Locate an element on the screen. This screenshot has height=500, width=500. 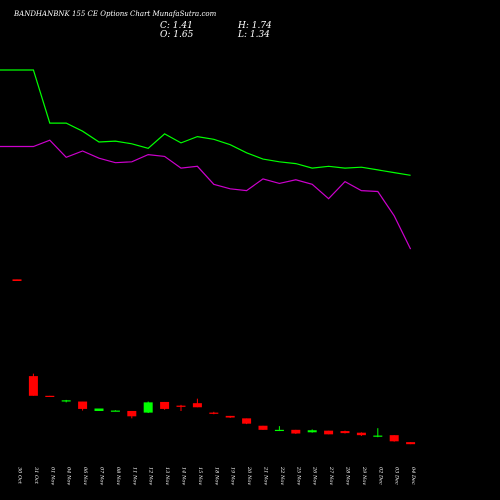
x-tick-label: 11 Nov is located at coordinates (134, 476).